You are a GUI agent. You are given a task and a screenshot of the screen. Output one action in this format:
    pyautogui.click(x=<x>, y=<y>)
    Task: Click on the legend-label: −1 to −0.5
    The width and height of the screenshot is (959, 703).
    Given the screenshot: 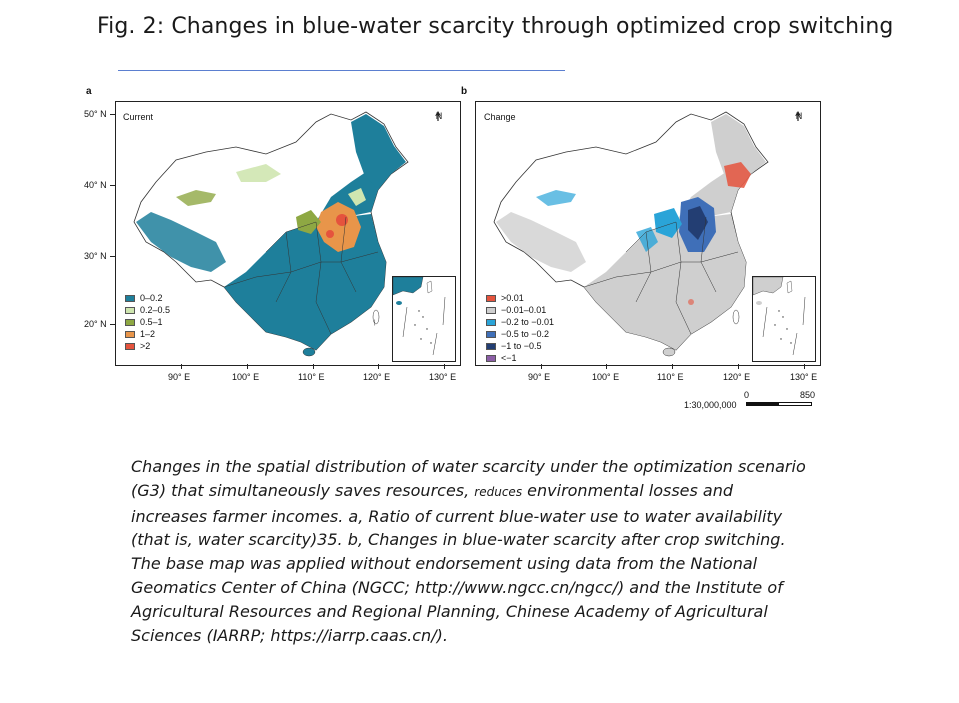 What is the action you would take?
    pyautogui.click(x=521, y=346)
    